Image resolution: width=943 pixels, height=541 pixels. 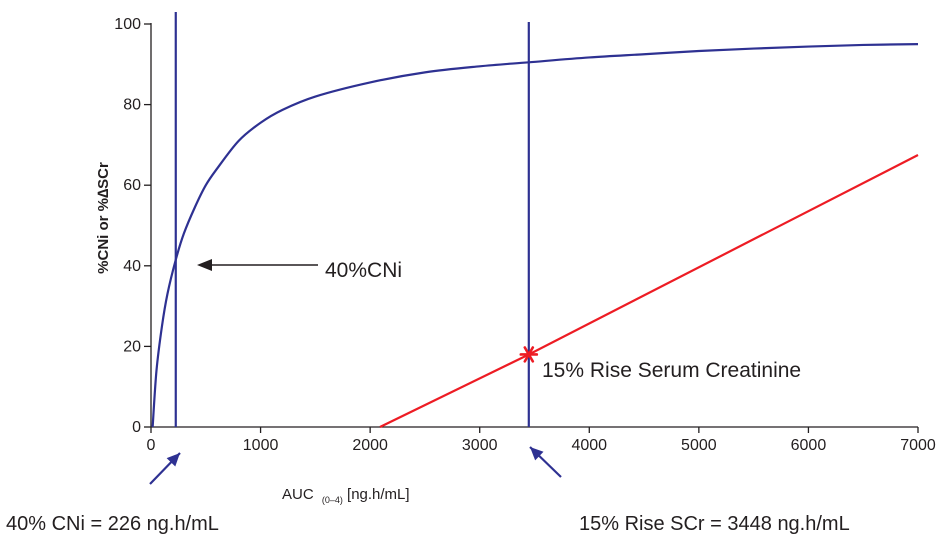 What do you see at coordinates (589, 445) in the screenshot?
I see `x-tick-label: 4000` at bounding box center [589, 445].